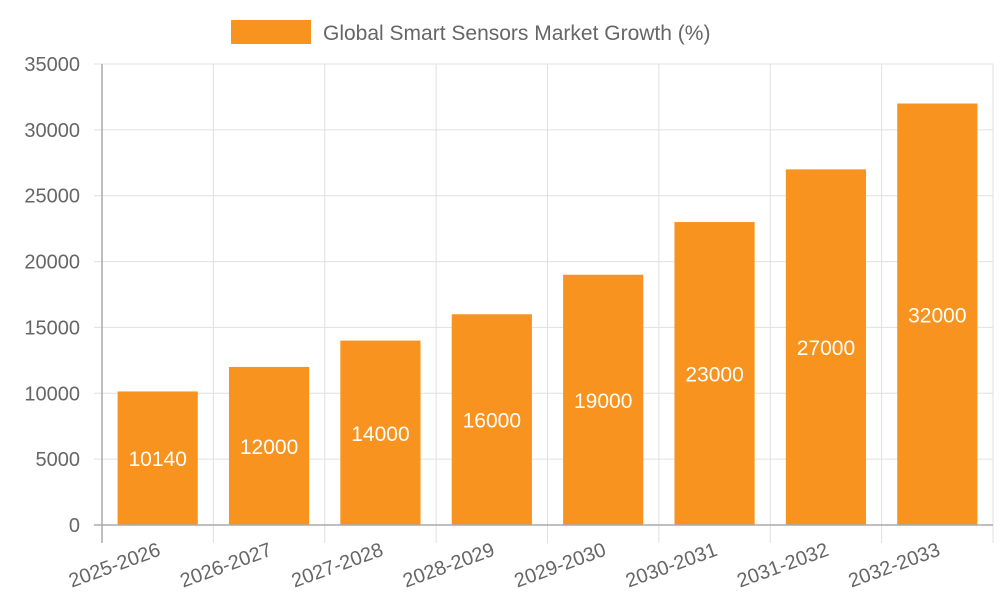  I want to click on x-tick-label: 2028-2029, so click(448, 565).